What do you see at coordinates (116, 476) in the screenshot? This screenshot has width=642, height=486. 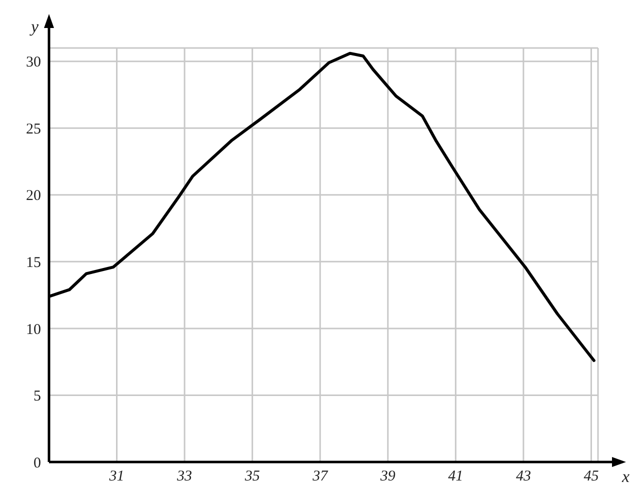 I see `x-tick-label: 31` at bounding box center [116, 476].